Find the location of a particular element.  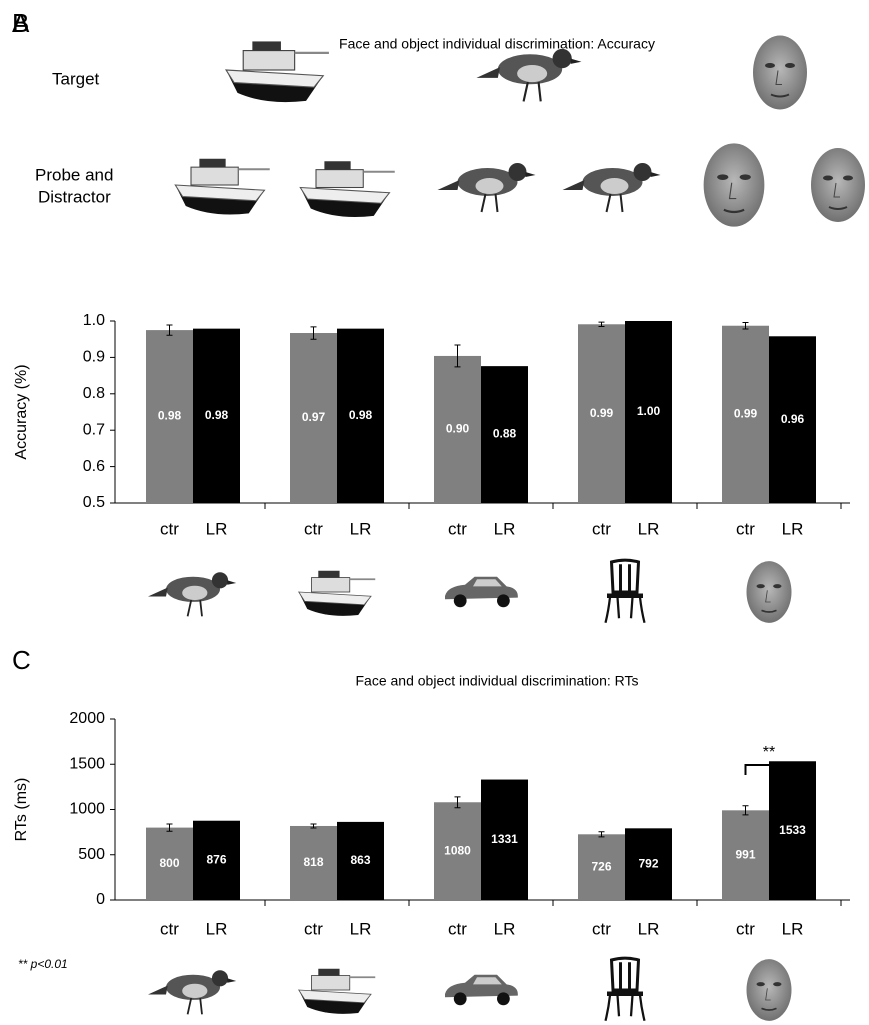

value-label: 1331 is located at coordinates (504, 839).